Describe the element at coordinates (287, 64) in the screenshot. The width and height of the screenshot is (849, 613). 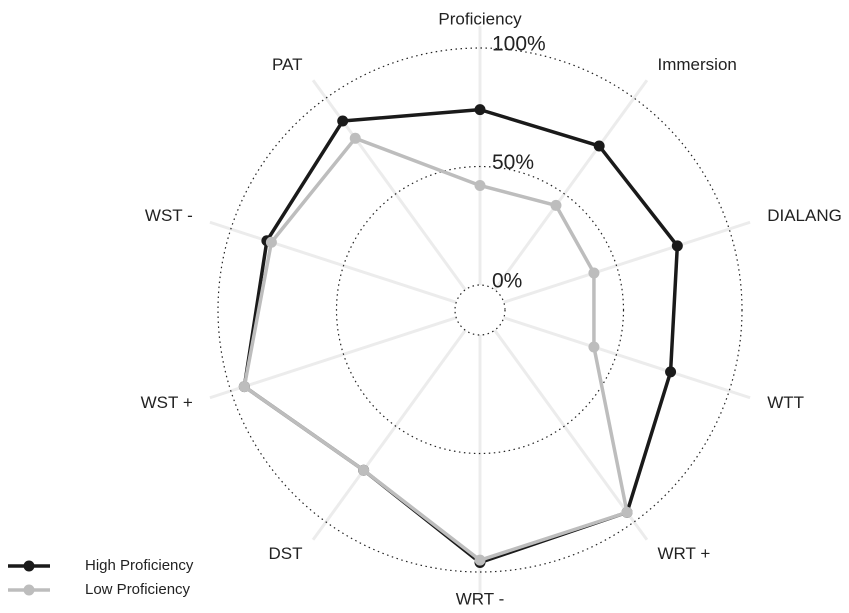
I see `axis-label: PAT` at that location.